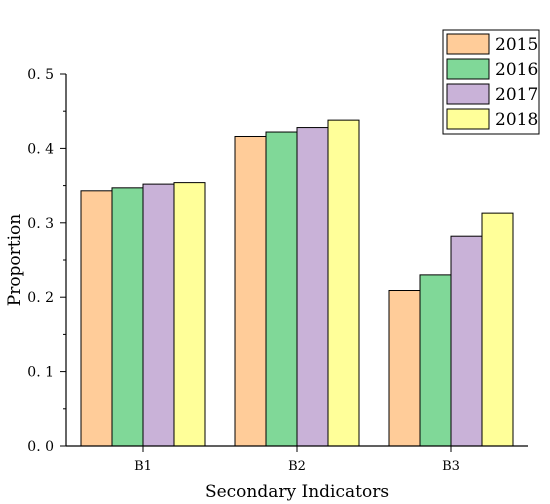 This screenshot has width=550, height=504. I want to click on legend-swatch-2017, so click(468, 94).